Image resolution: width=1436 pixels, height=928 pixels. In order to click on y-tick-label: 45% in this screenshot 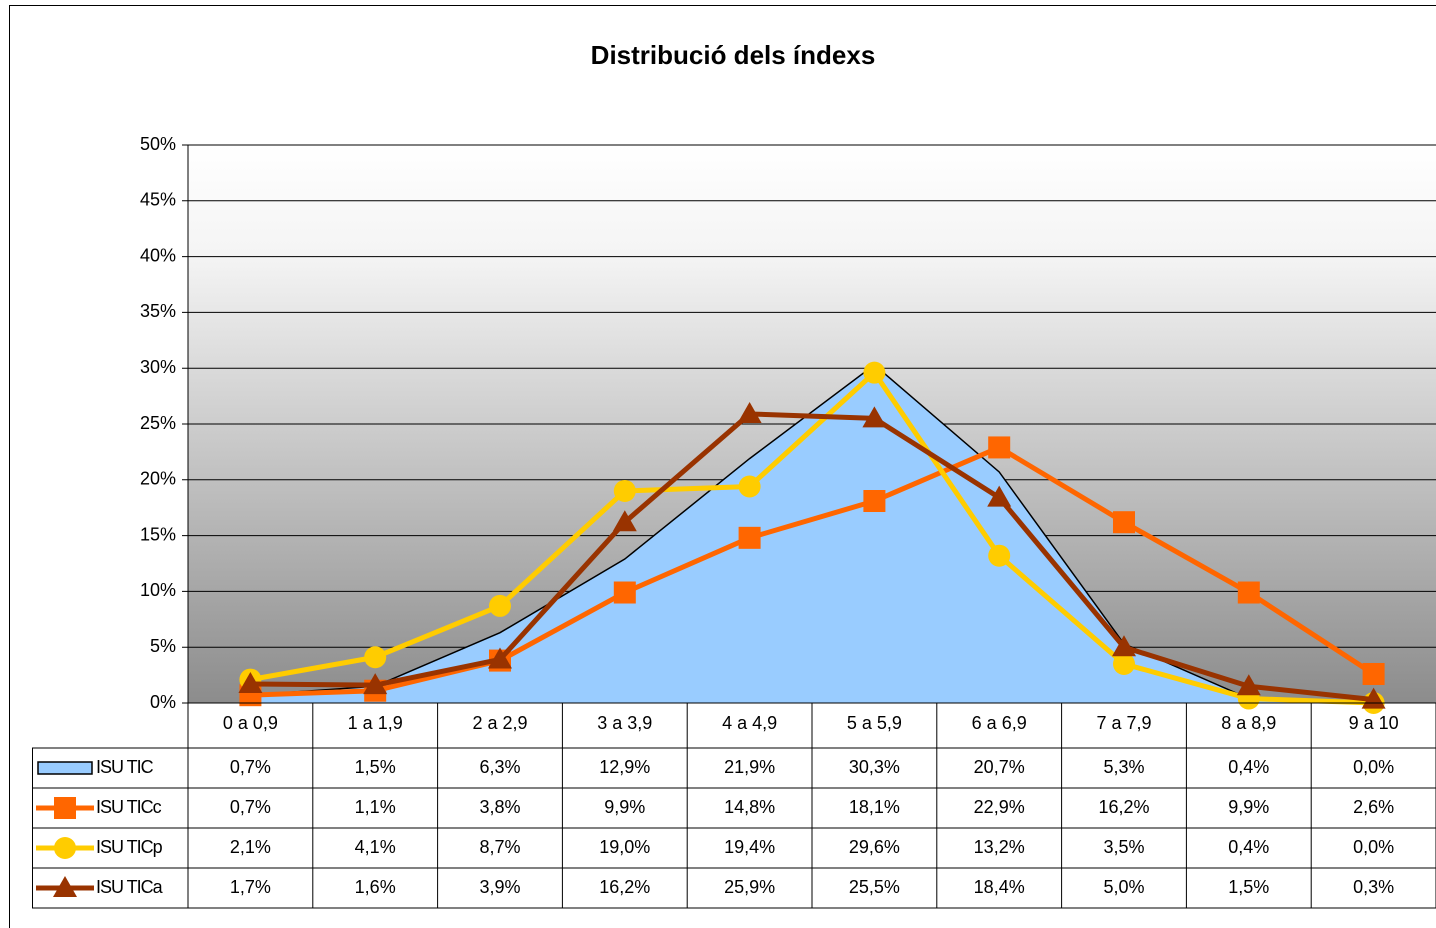, I will do `click(158, 200)`.